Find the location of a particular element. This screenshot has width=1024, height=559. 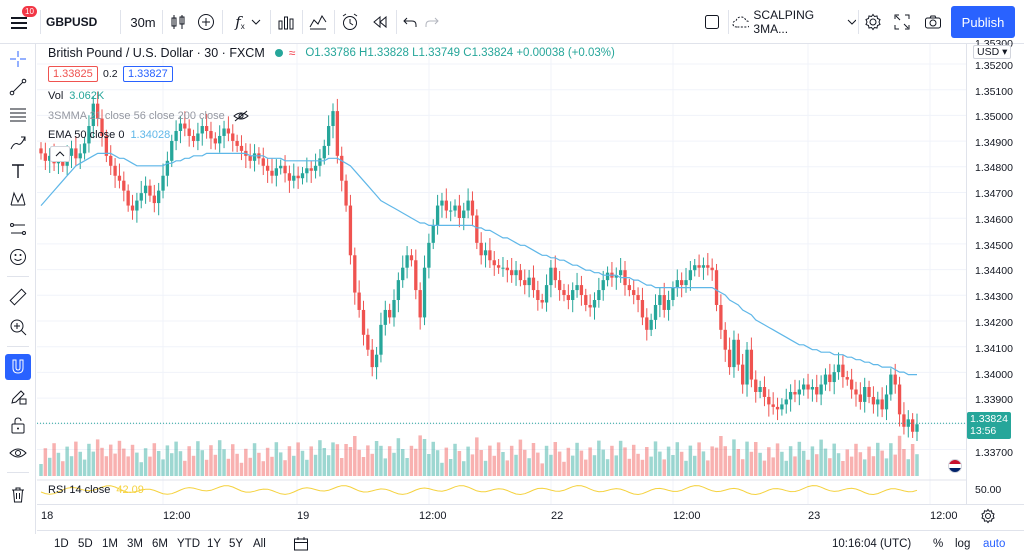

alert-chart-button is located at coordinates (318, 22).